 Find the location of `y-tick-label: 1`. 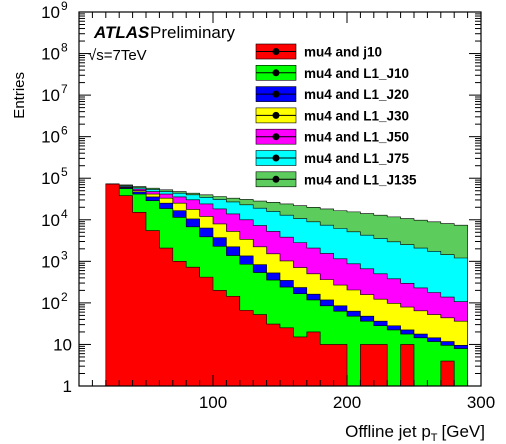

y-tick-label: 1 is located at coordinates (67, 386).